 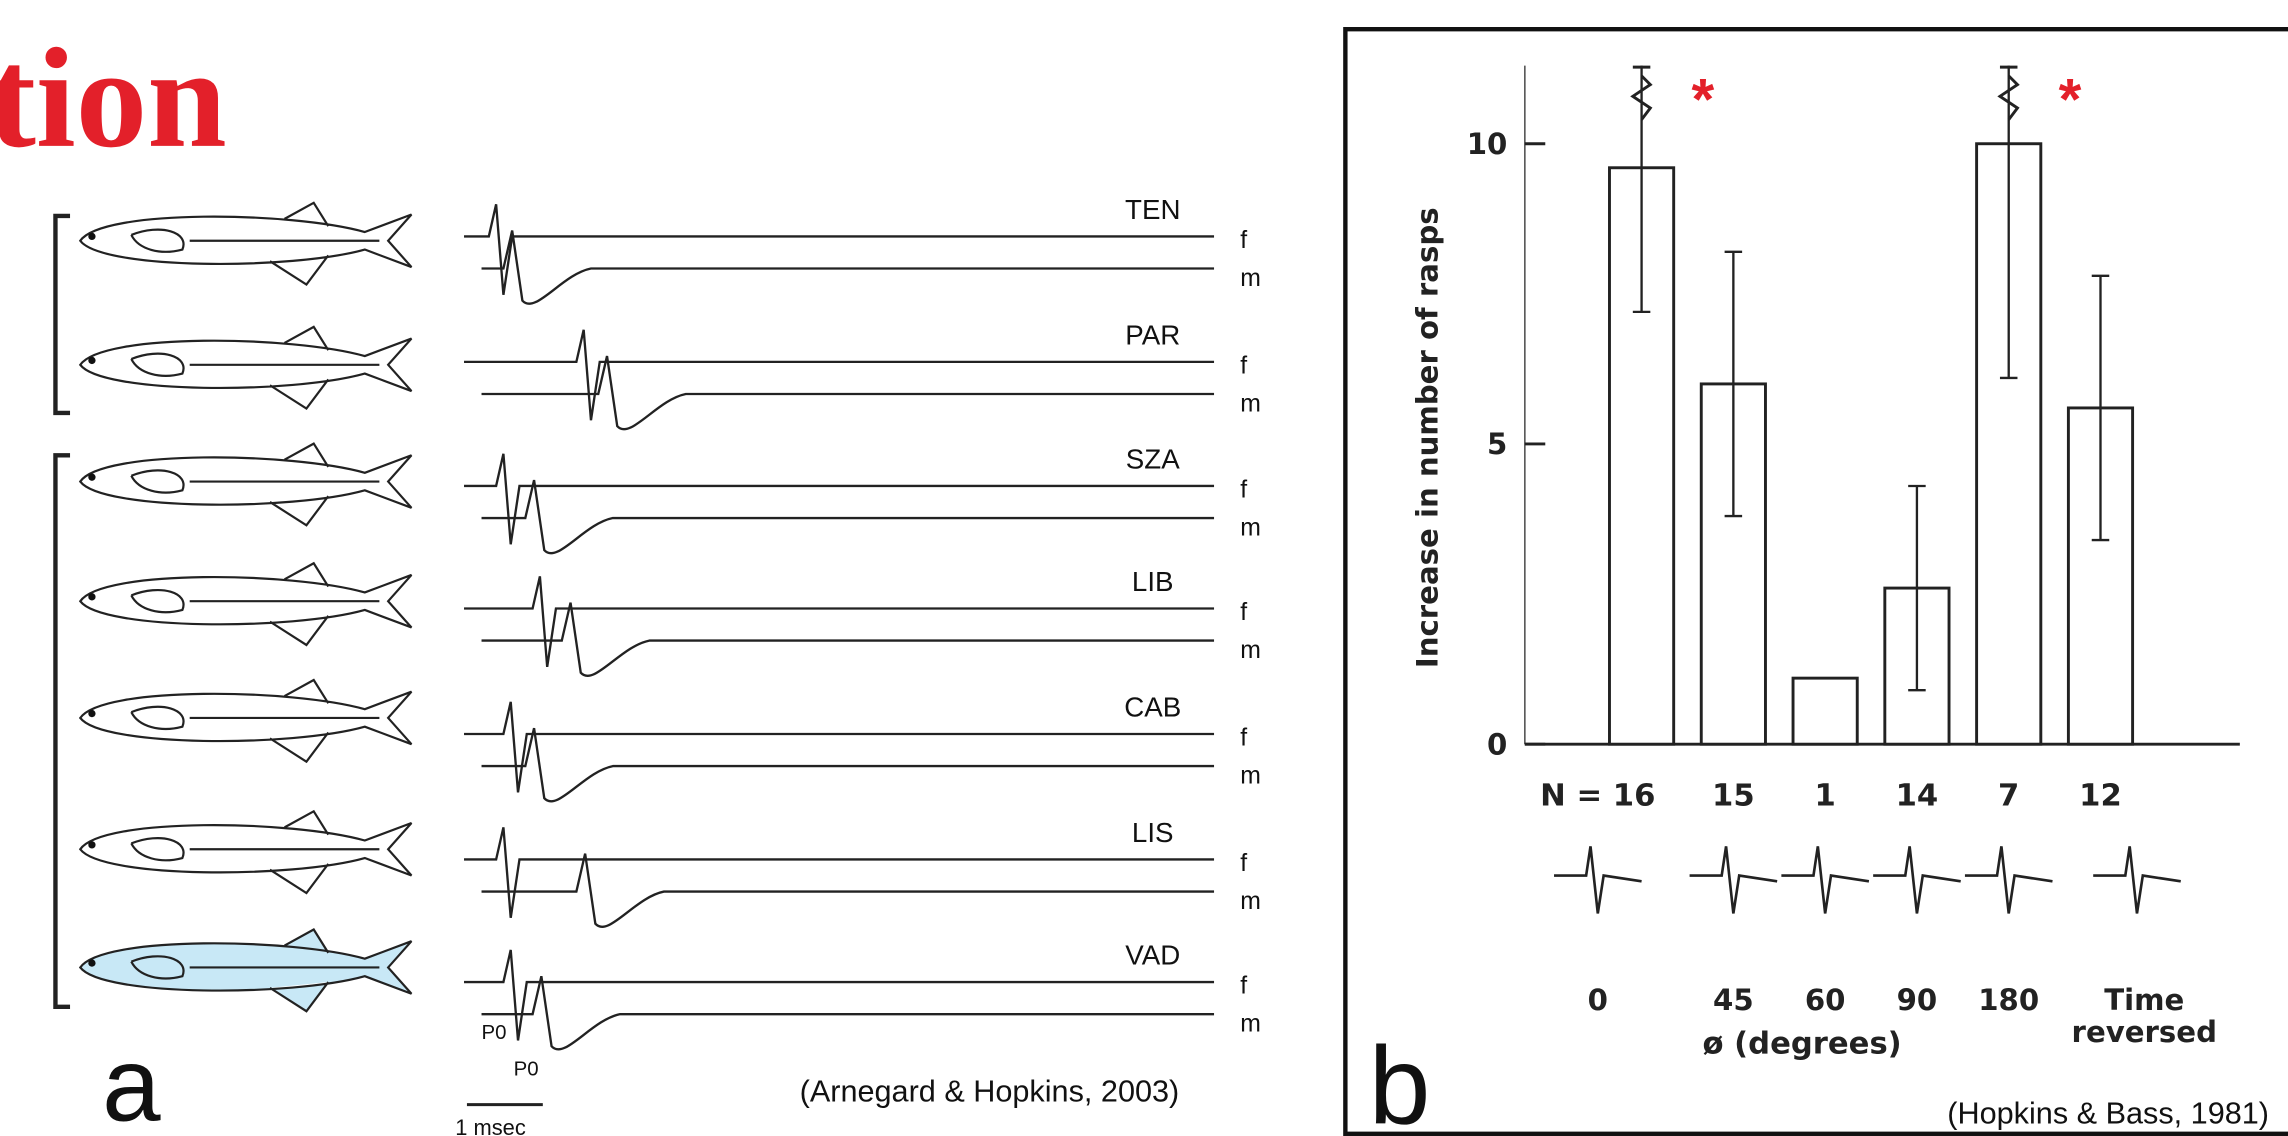 I want to click on y-tick-label: 5, so click(x=1497, y=444).